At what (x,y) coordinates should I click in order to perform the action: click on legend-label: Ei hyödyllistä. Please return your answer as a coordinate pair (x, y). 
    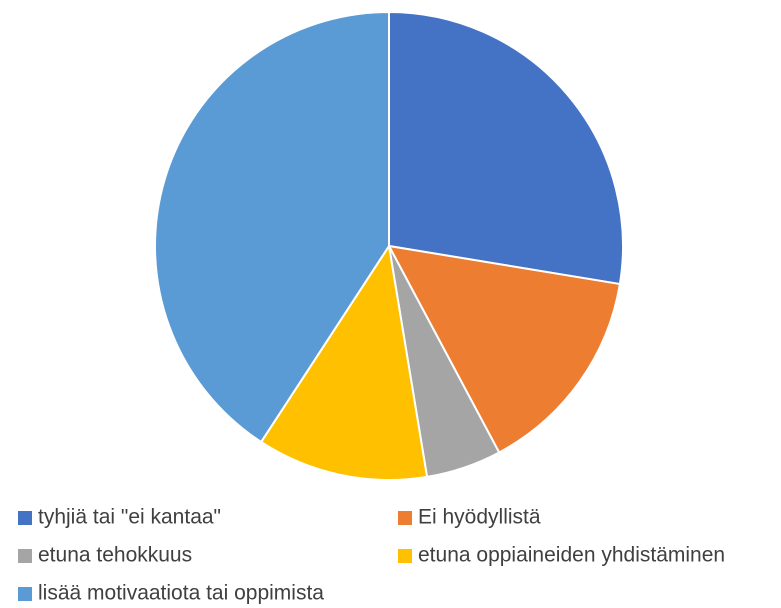
    Looking at the image, I should click on (479, 517).